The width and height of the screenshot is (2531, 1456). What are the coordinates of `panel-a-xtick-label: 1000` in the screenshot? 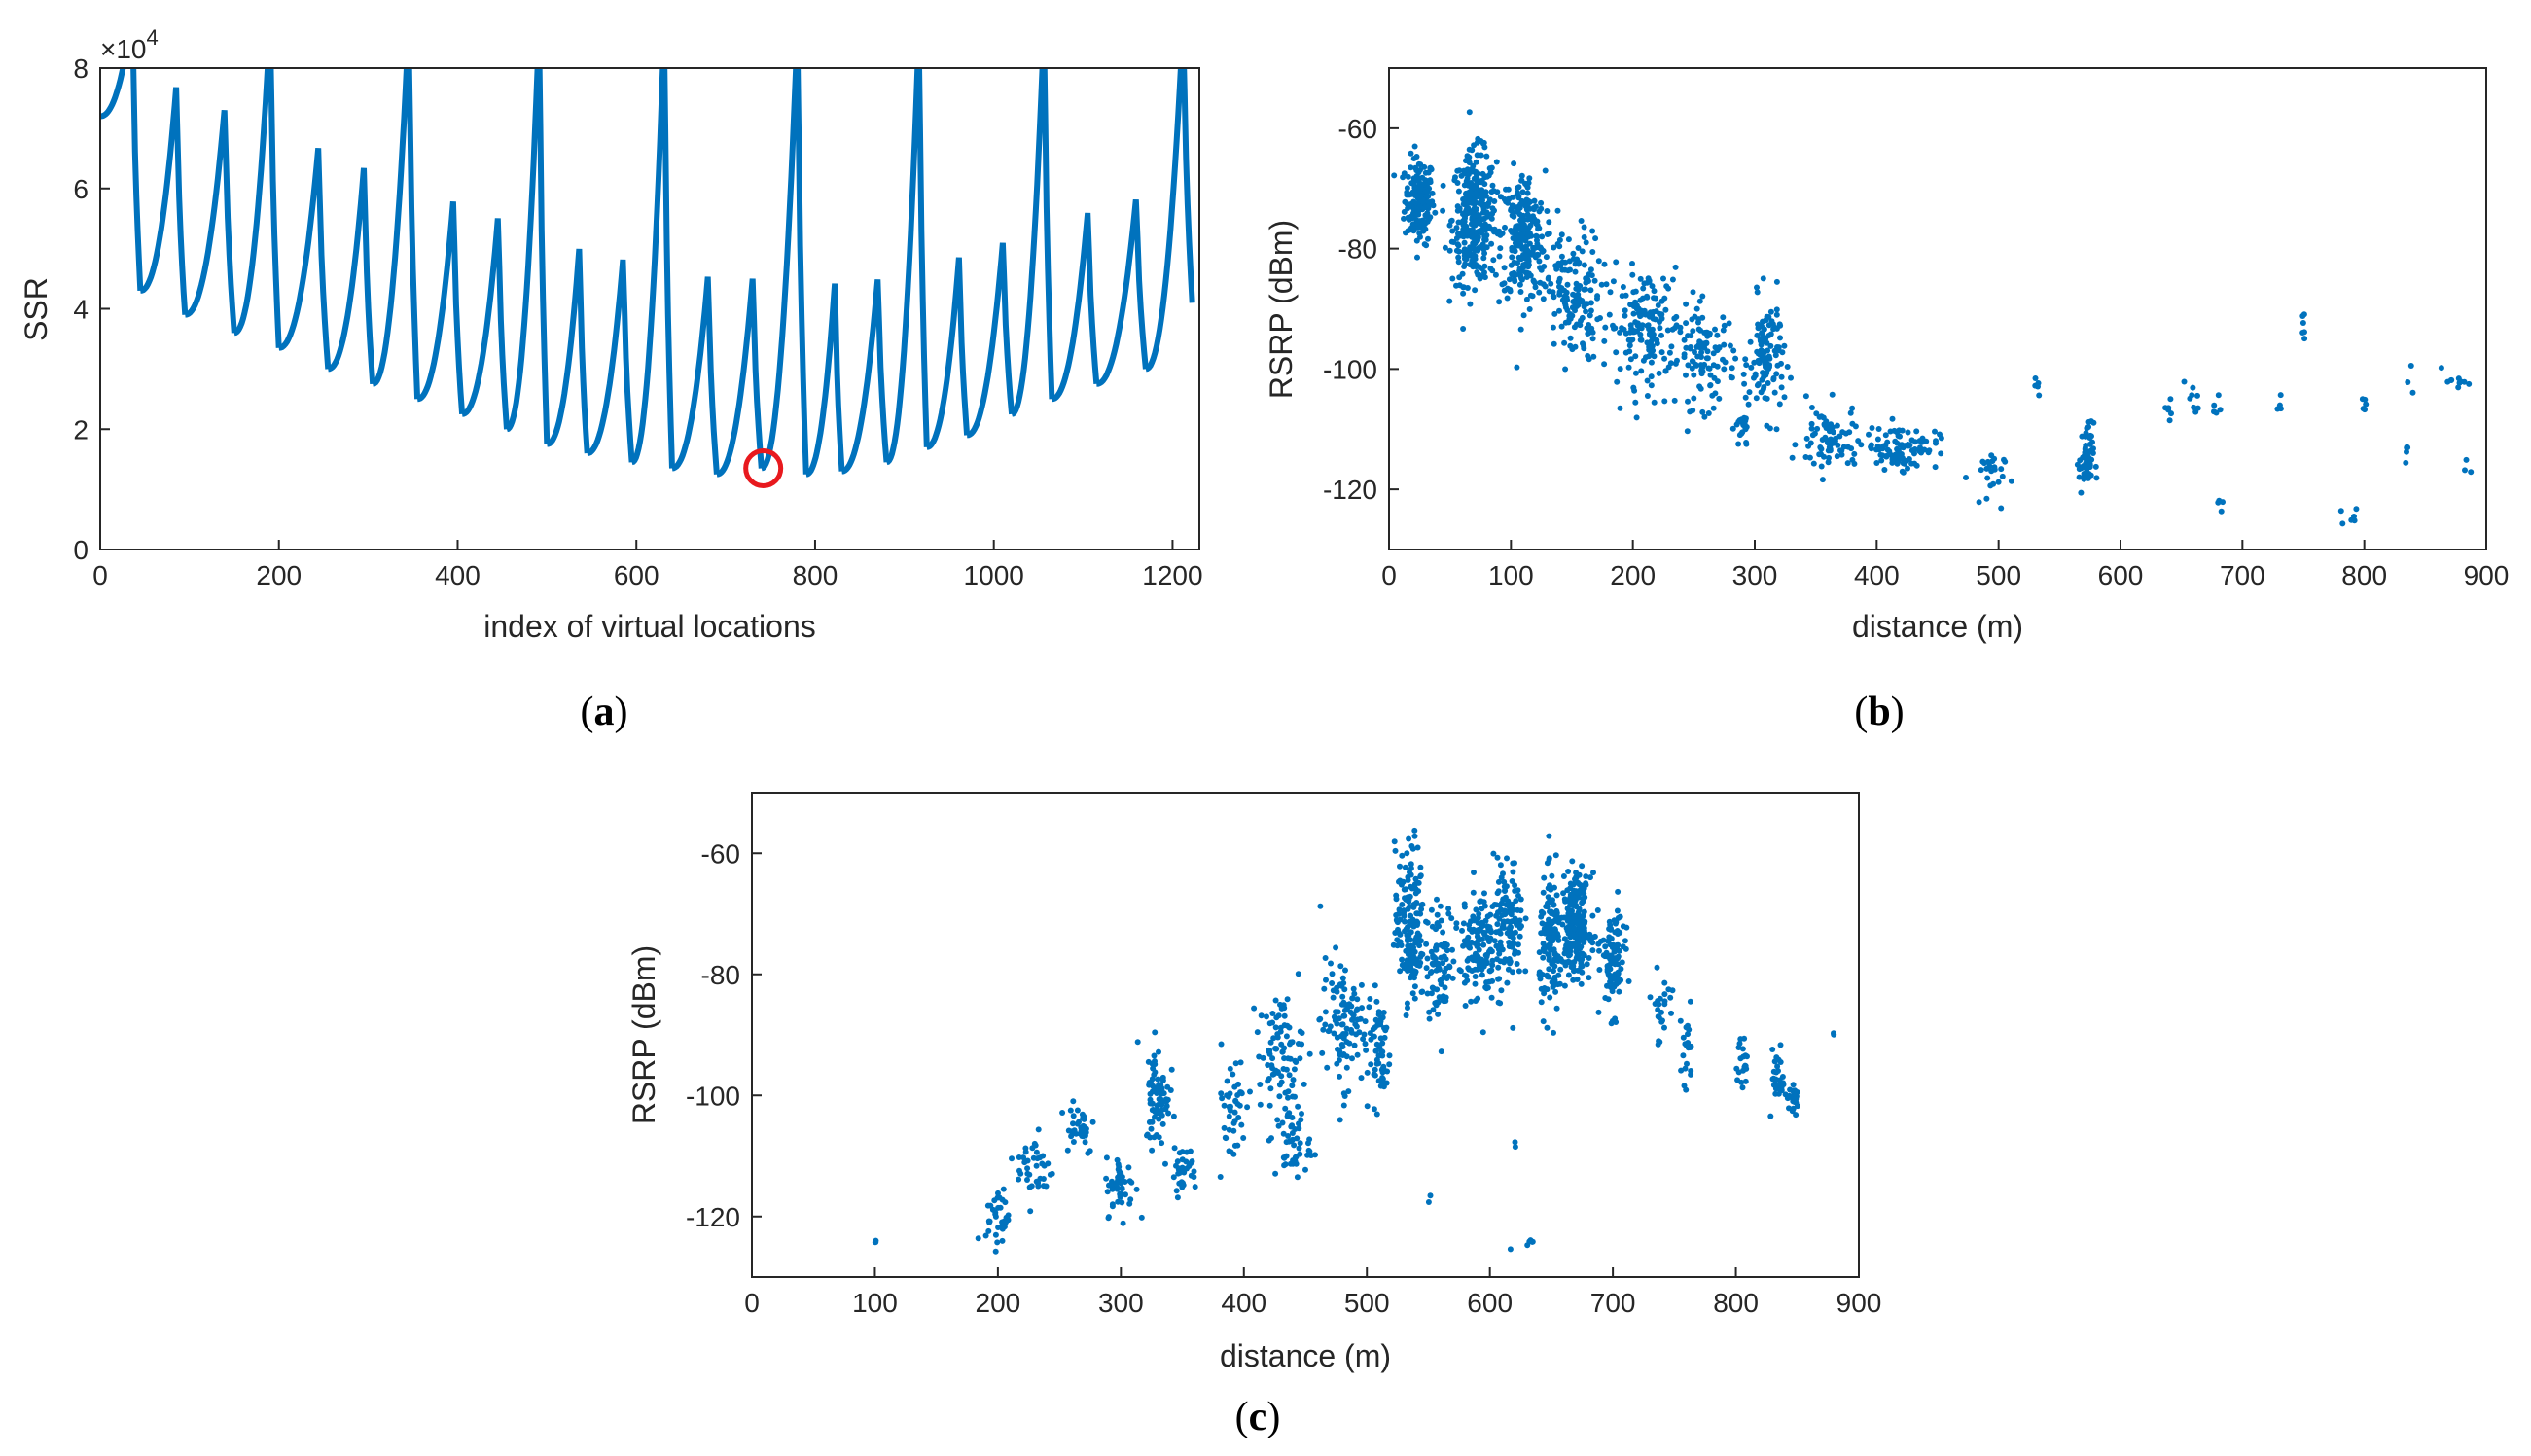 It's located at (994, 575).